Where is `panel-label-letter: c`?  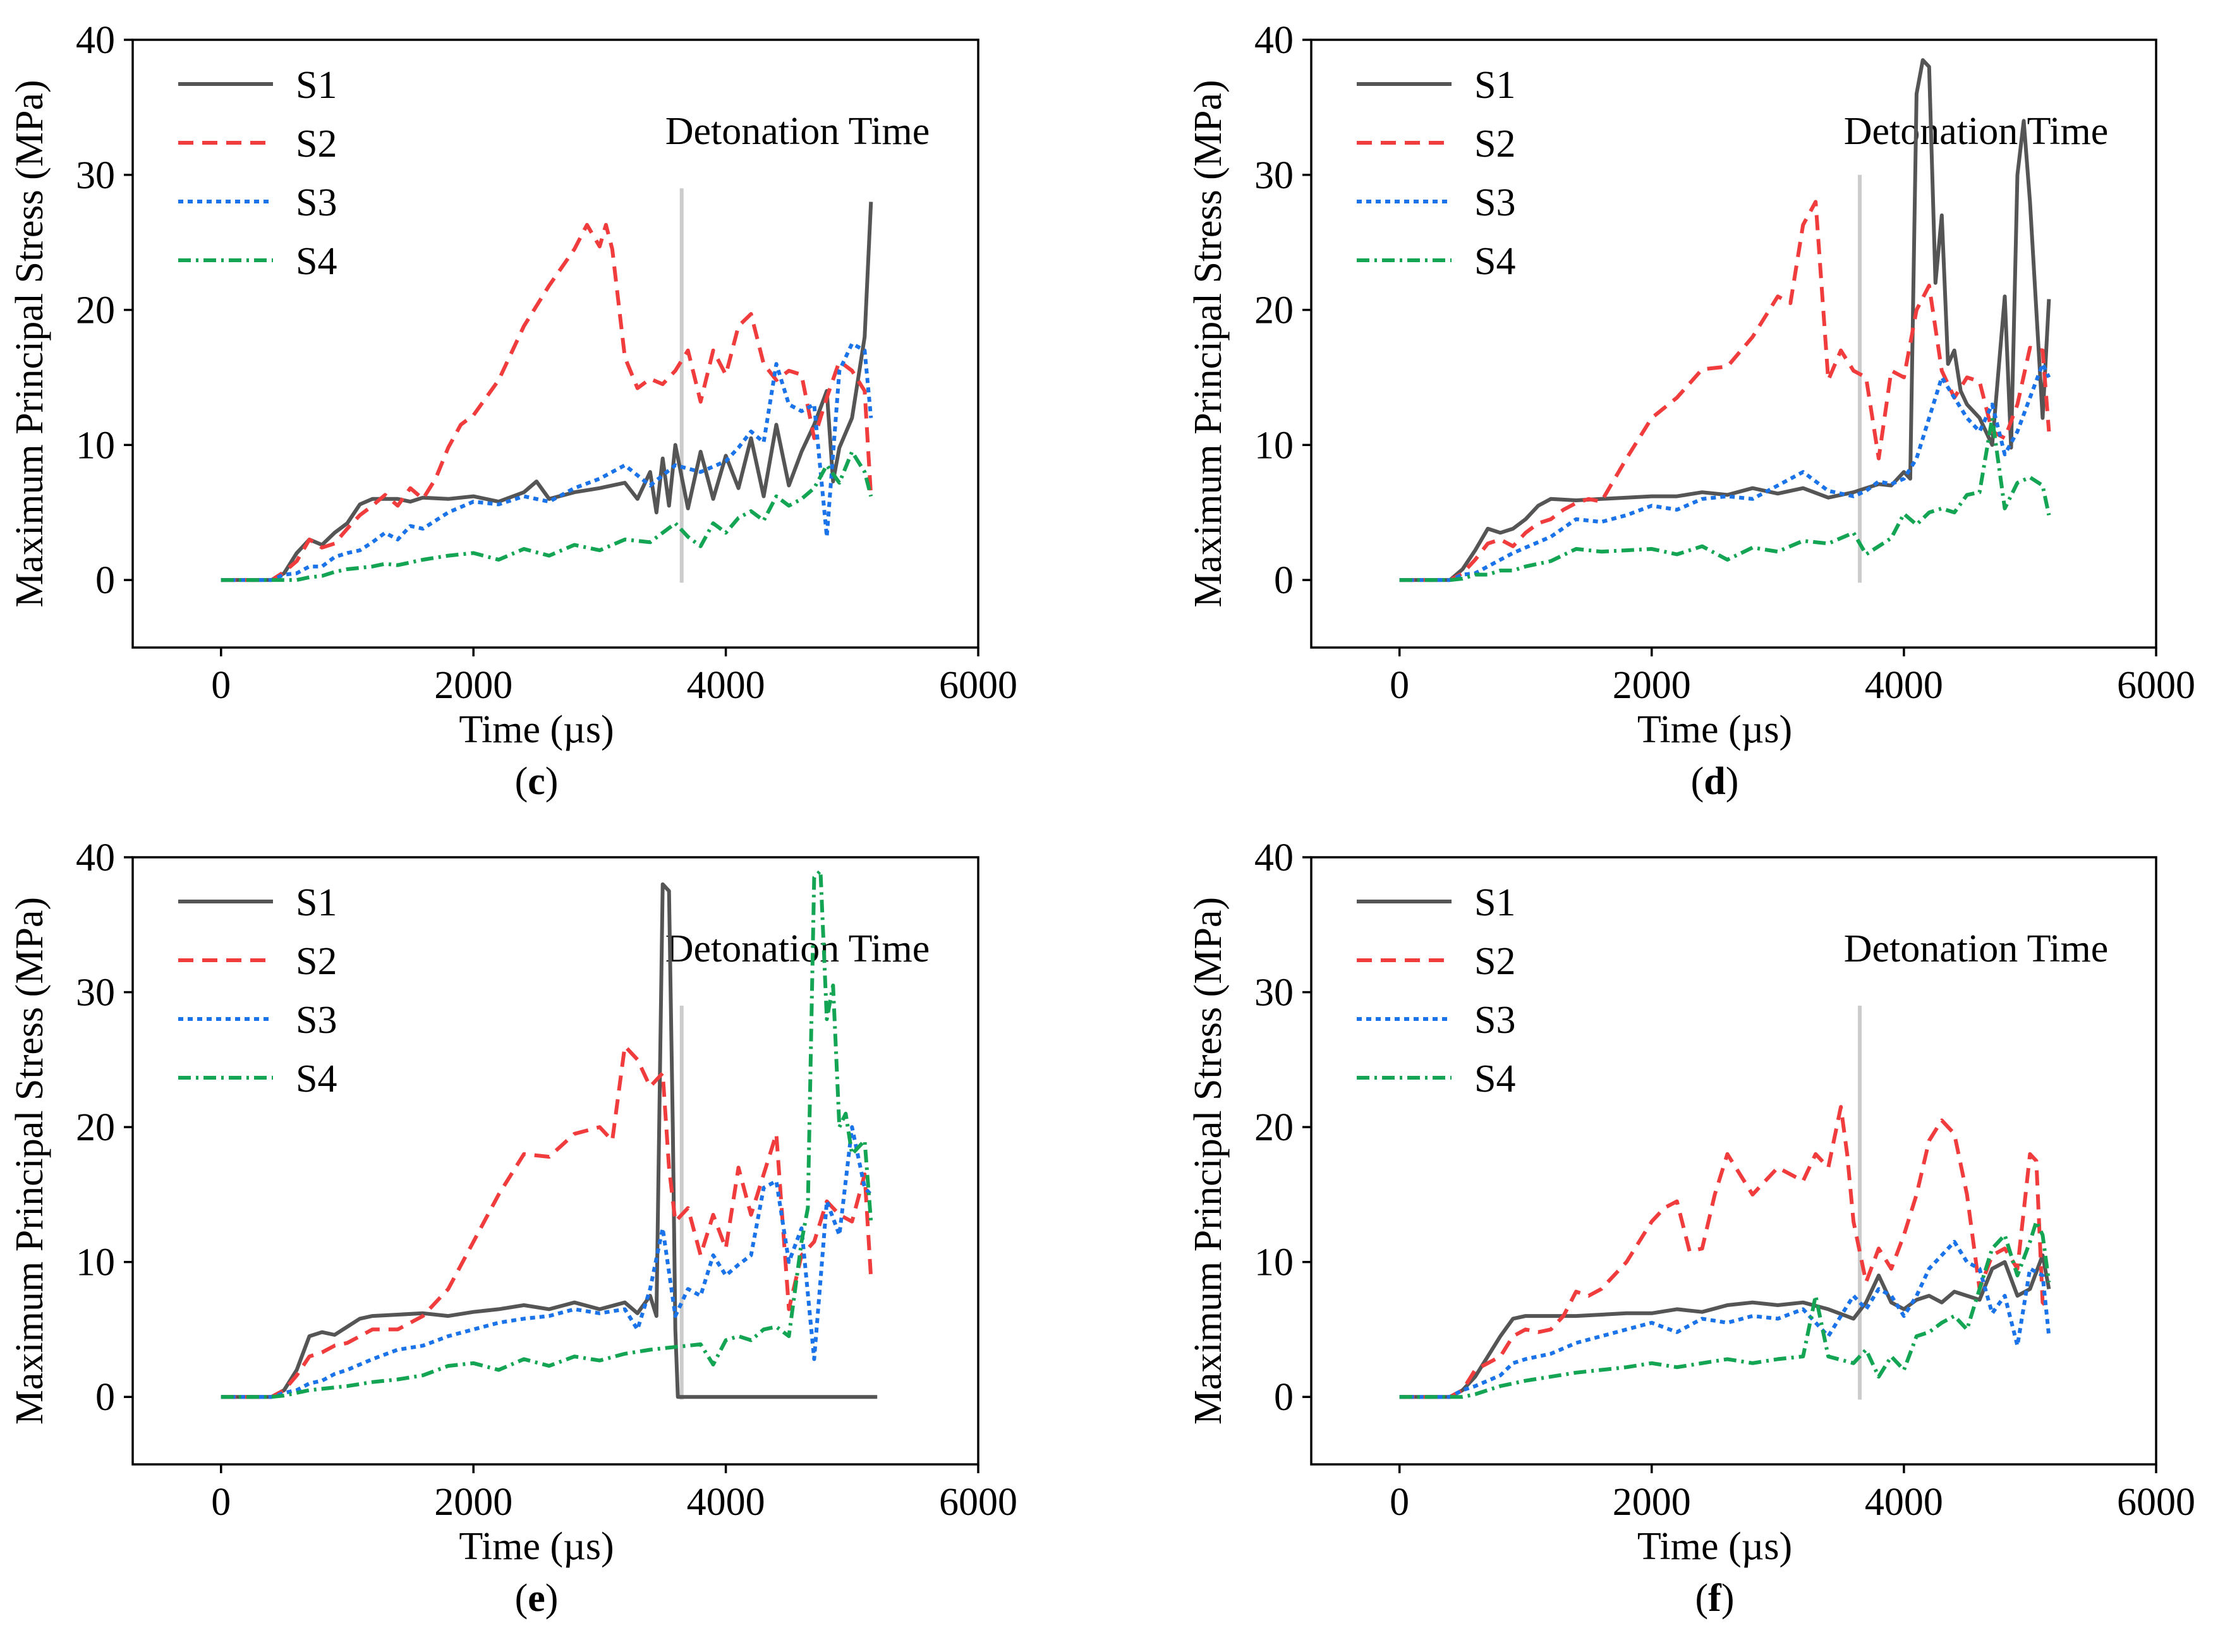 panel-label-letter: c is located at coordinates (536, 781).